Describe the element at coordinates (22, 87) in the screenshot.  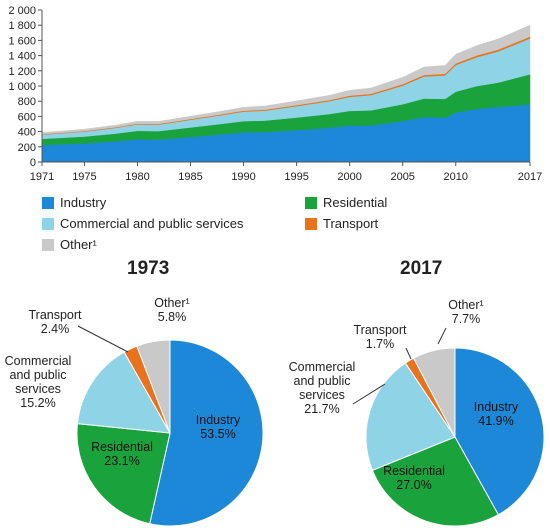
I see `y-tick-label: 1 000` at that location.